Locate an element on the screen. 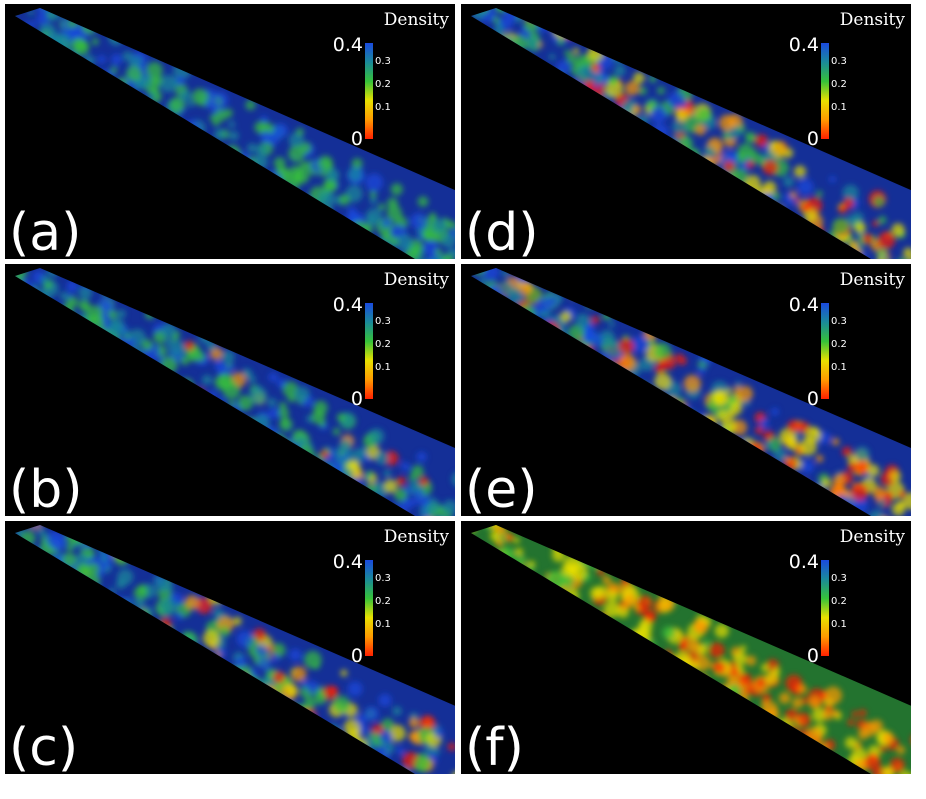 The width and height of the screenshot is (926, 799). panel-label: (e) is located at coordinates (501, 488).